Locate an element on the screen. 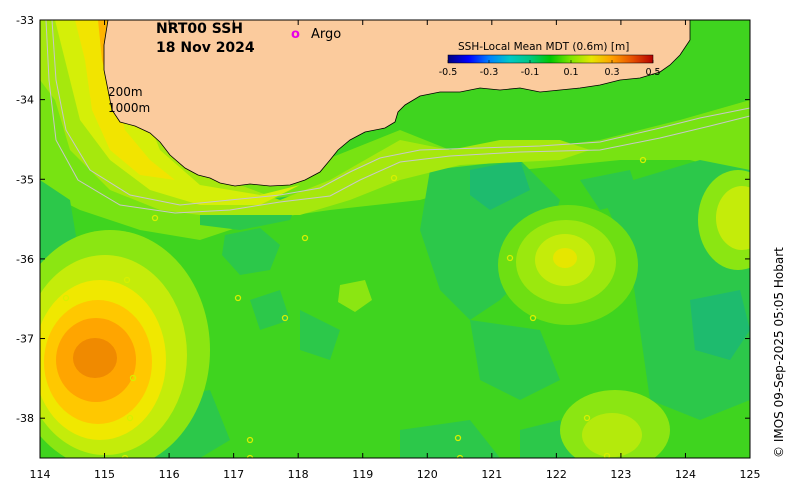 The height and width of the screenshot is (492, 791). y-tick-label: -37 is located at coordinates (25, 339).